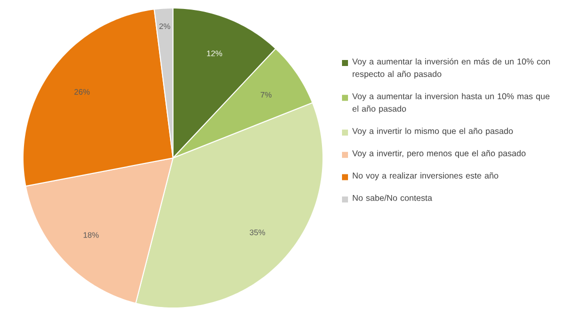 This screenshot has height=323, width=566. I want to click on legend-label: No voy a realizar inversiones este año, so click(425, 176).